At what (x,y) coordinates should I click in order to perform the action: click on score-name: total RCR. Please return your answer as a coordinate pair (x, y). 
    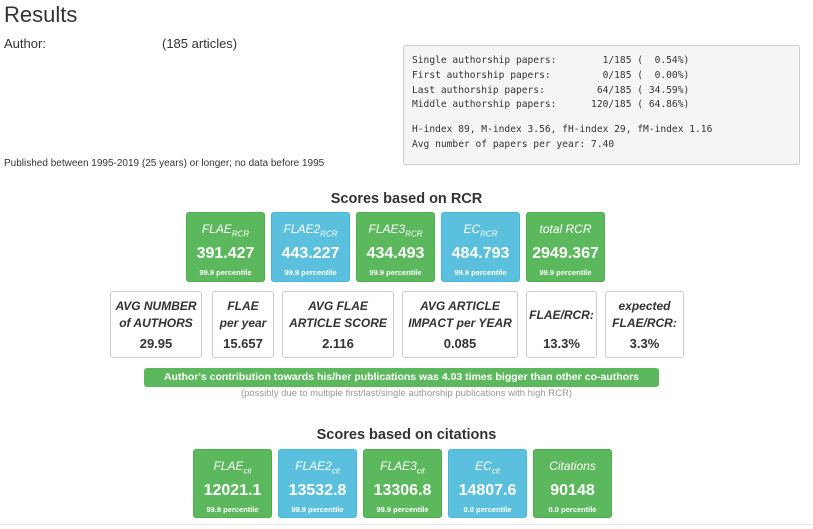
    Looking at the image, I should click on (565, 229).